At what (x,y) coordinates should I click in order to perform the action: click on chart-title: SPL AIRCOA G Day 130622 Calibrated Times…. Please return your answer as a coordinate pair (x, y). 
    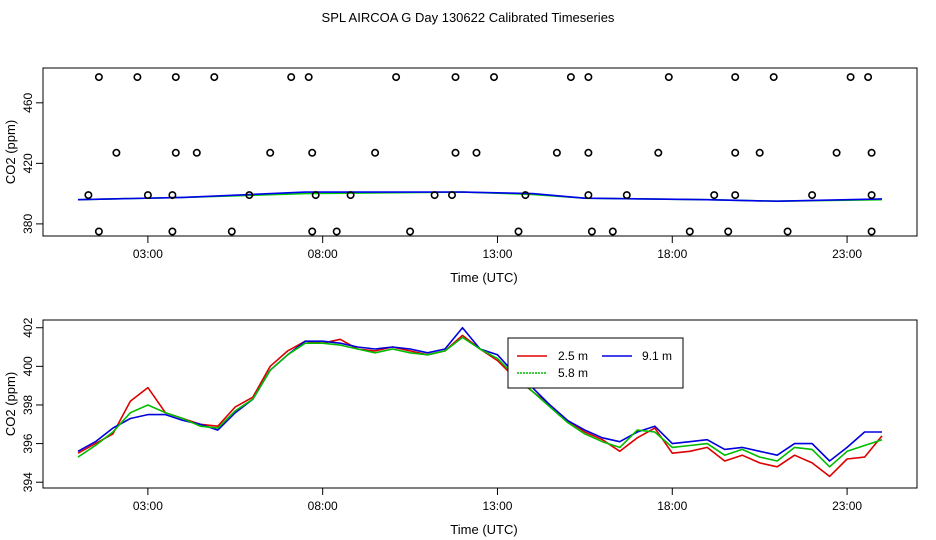
    Looking at the image, I should click on (468, 17).